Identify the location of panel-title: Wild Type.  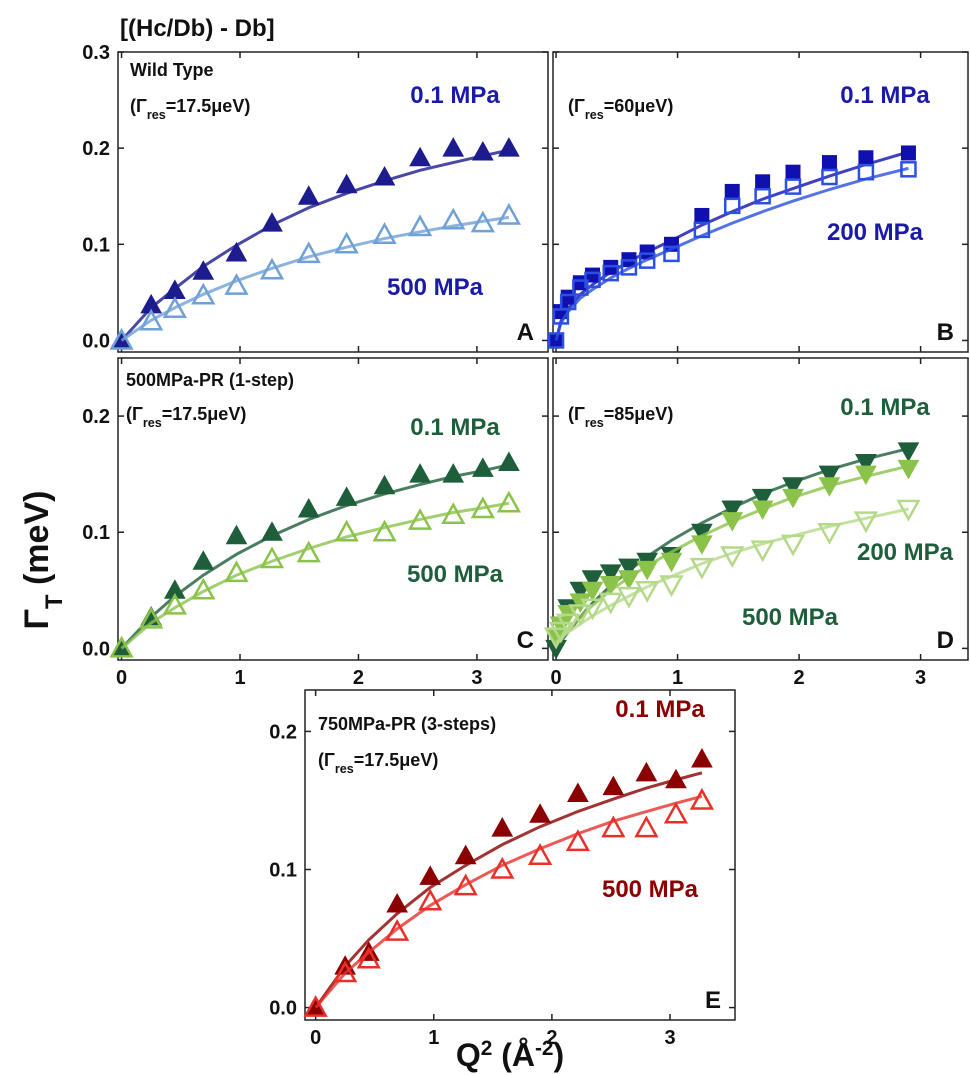
(172, 70).